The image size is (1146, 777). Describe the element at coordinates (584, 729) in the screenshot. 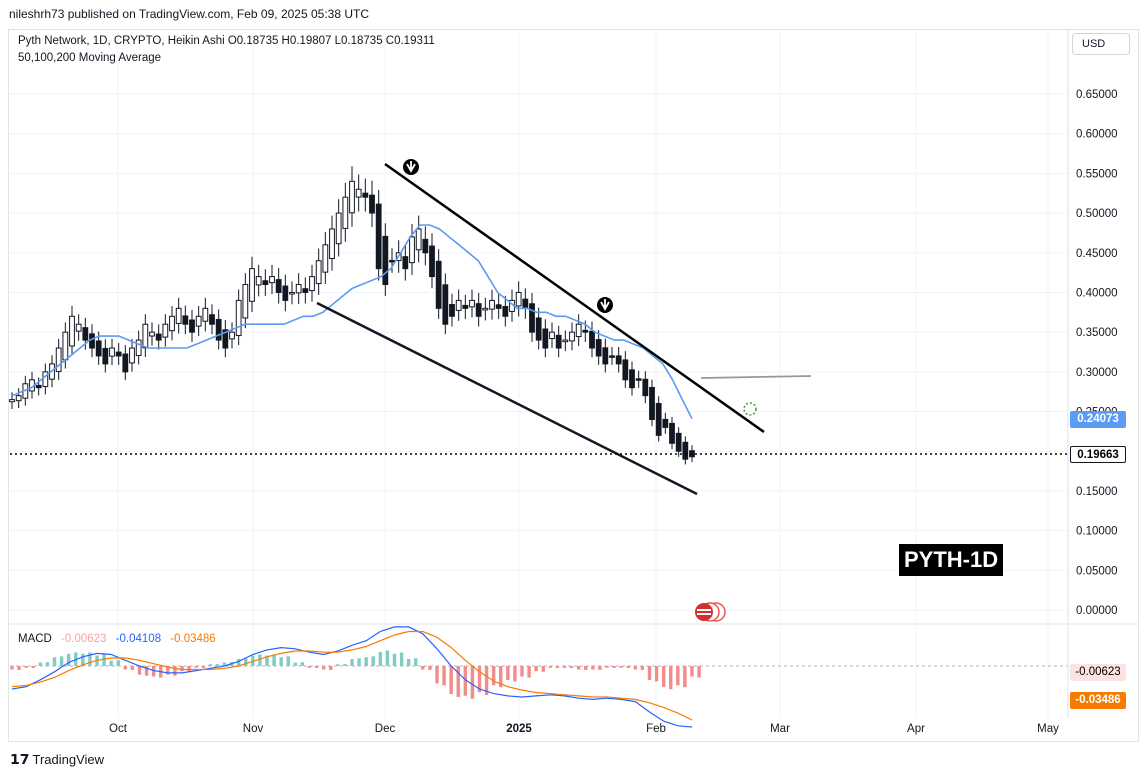

I see `time-axis: Oct Nov Dec 2025 Feb Mar Apr May` at that location.